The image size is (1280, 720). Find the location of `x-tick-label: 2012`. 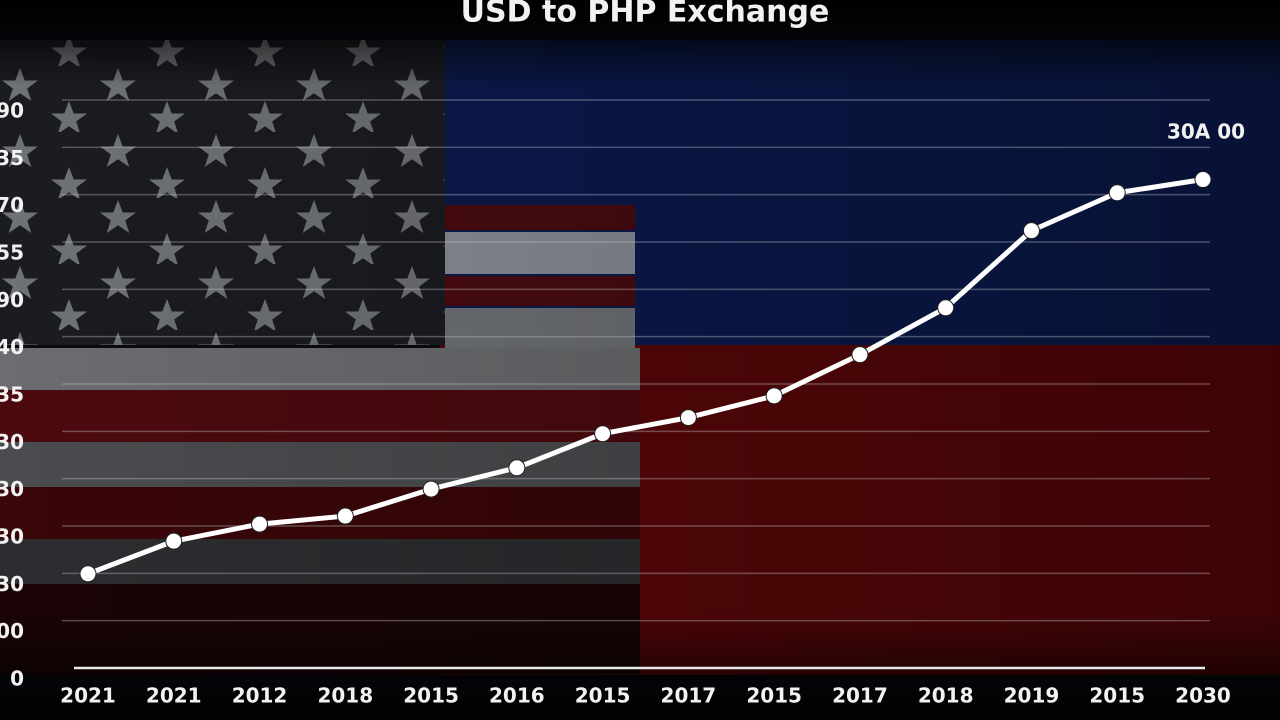

x-tick-label: 2012 is located at coordinates (260, 696).